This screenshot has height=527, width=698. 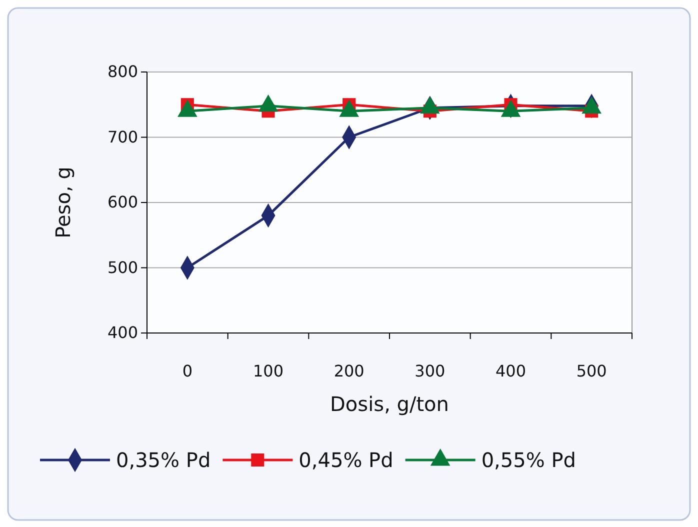 I want to click on legend-label: 0,55% Pd, so click(x=528, y=460).